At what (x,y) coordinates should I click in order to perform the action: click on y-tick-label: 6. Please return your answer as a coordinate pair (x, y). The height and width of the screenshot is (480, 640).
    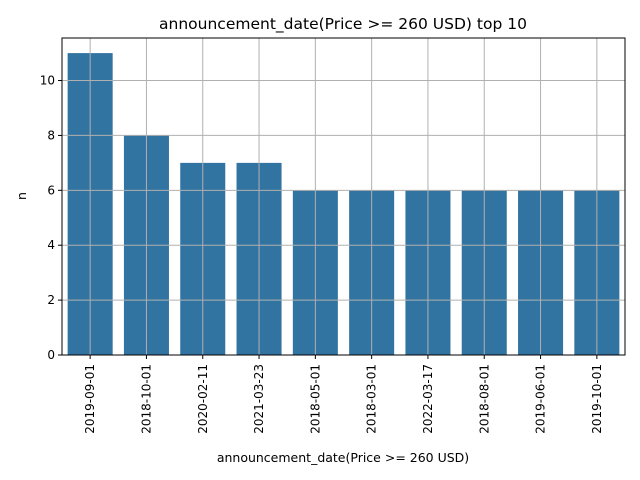
    Looking at the image, I should click on (51, 190).